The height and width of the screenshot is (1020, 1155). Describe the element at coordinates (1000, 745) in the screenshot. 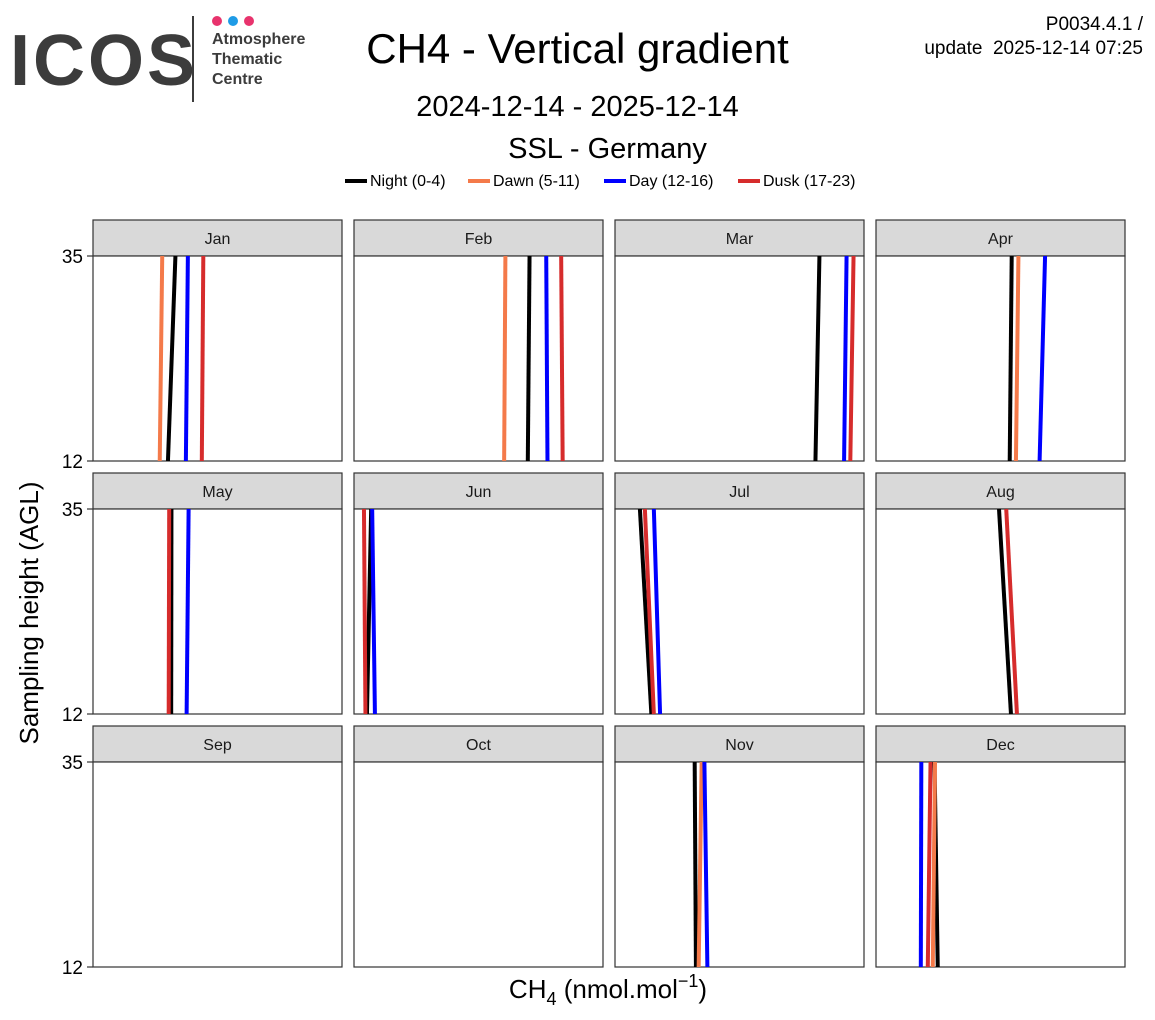

I see `facet-label: Dec` at that location.